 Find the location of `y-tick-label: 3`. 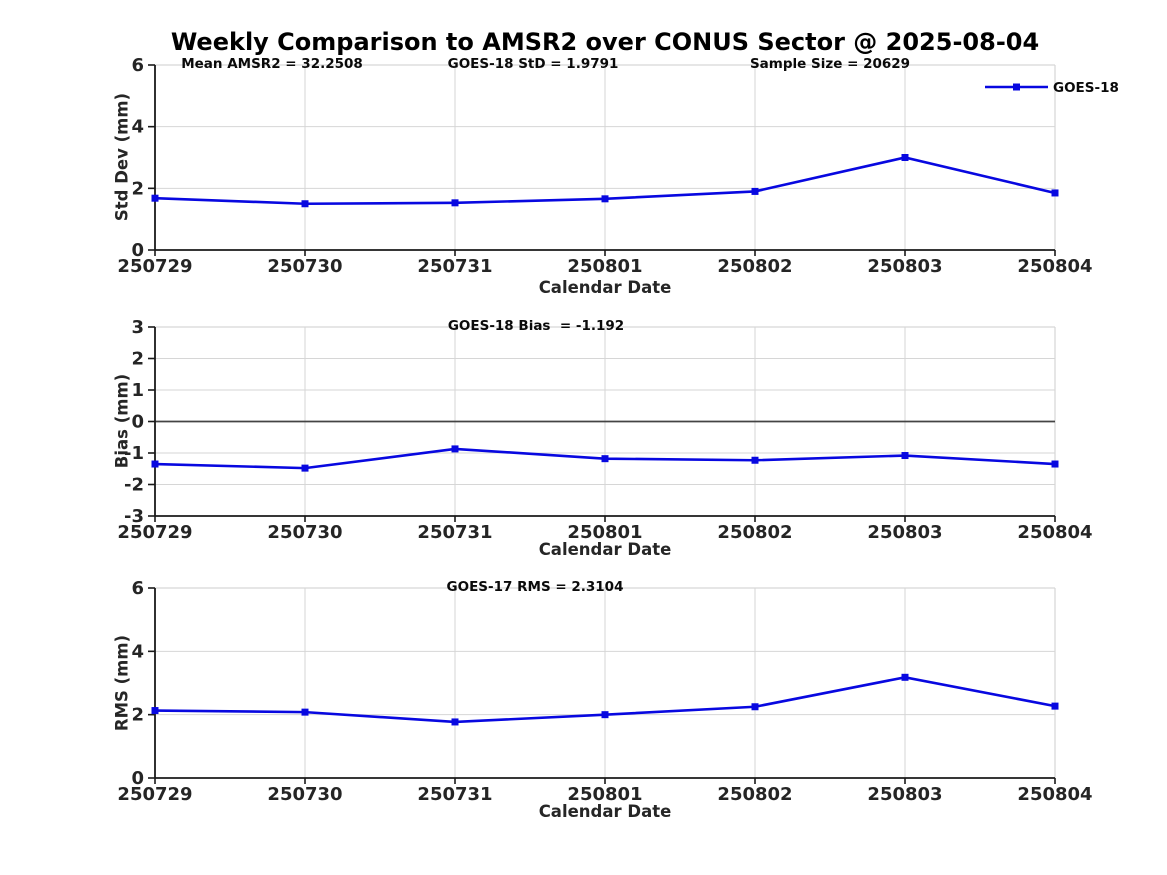

y-tick-label: 3 is located at coordinates (137, 327).